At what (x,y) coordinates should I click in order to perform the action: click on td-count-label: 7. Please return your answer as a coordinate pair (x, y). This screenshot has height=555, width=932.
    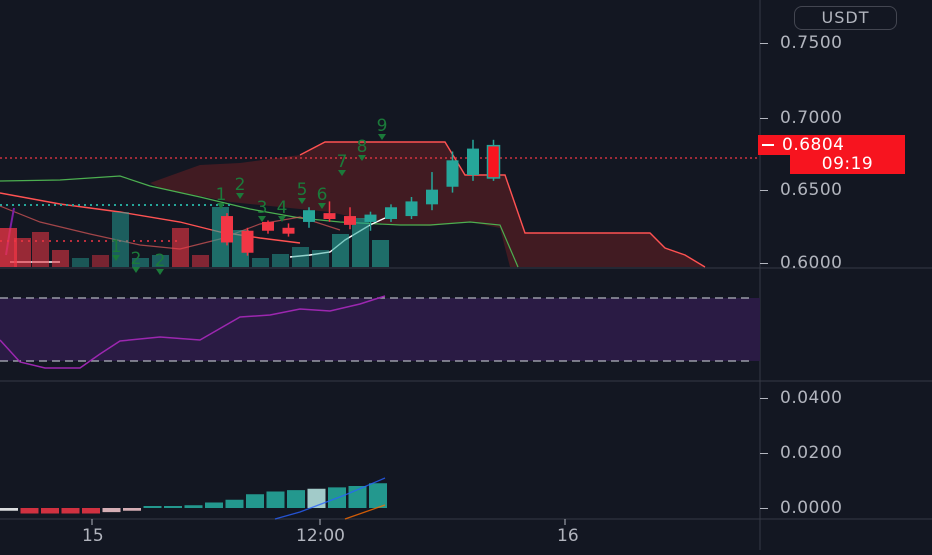
    Looking at the image, I should click on (342, 162).